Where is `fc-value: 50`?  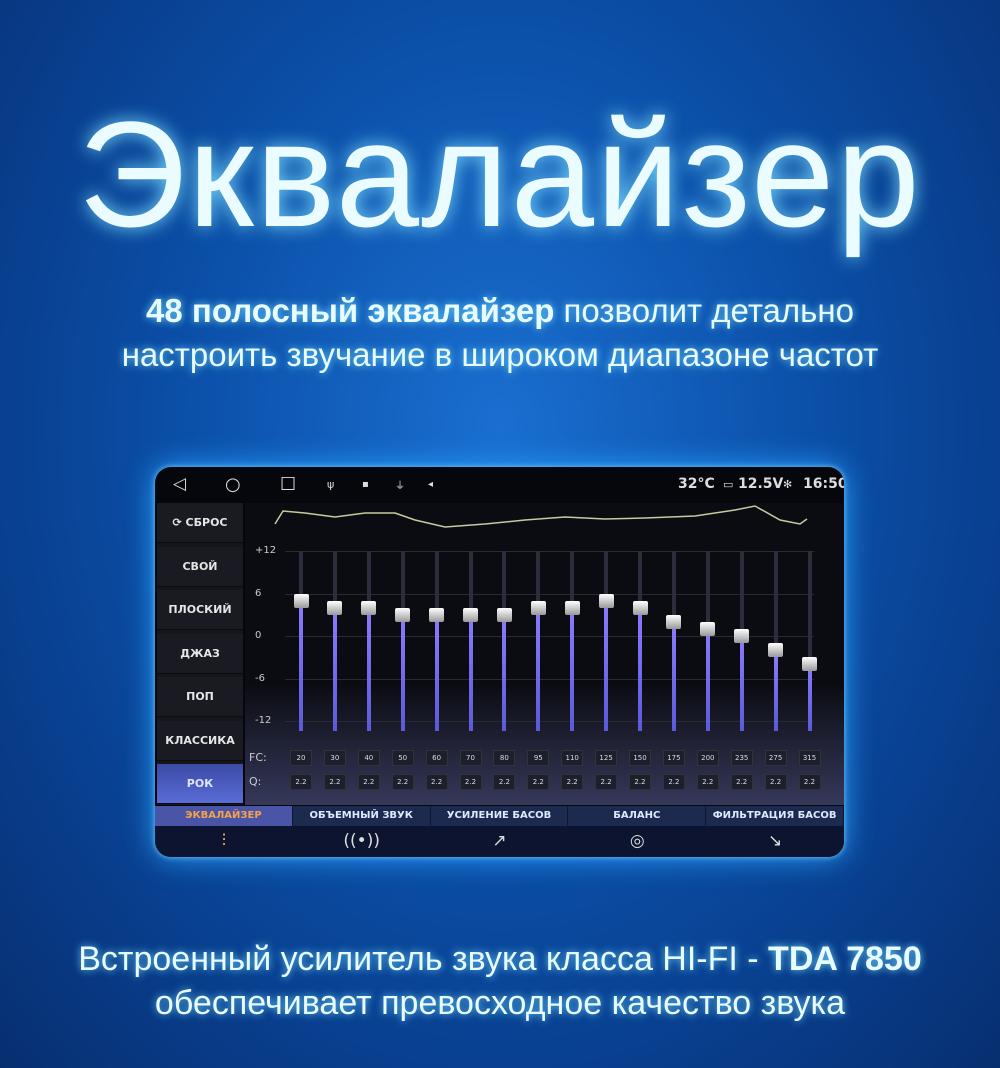 fc-value: 50 is located at coordinates (402, 758).